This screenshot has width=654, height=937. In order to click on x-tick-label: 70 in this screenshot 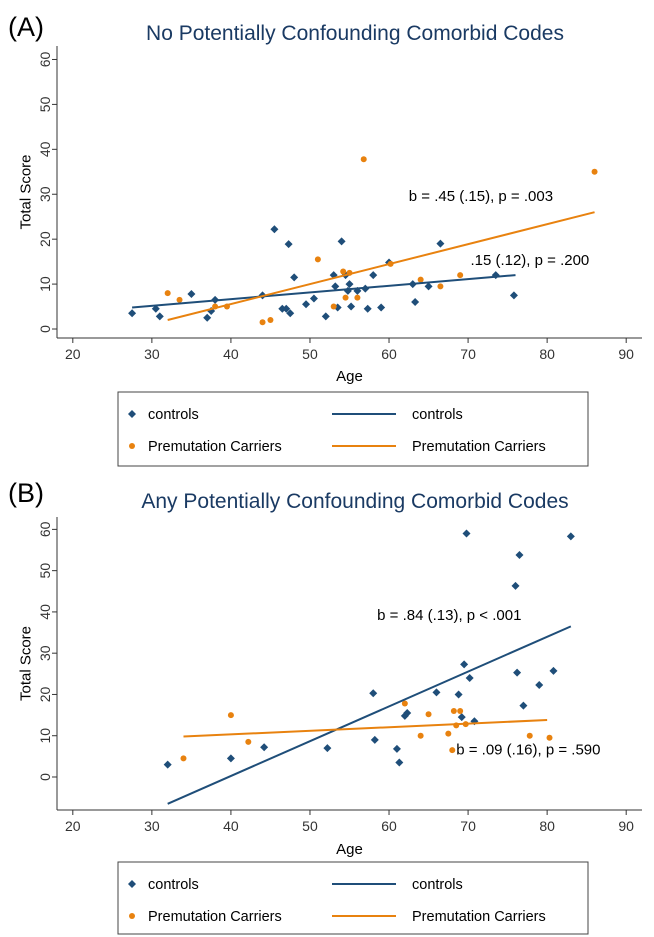, I will do `click(468, 826)`.